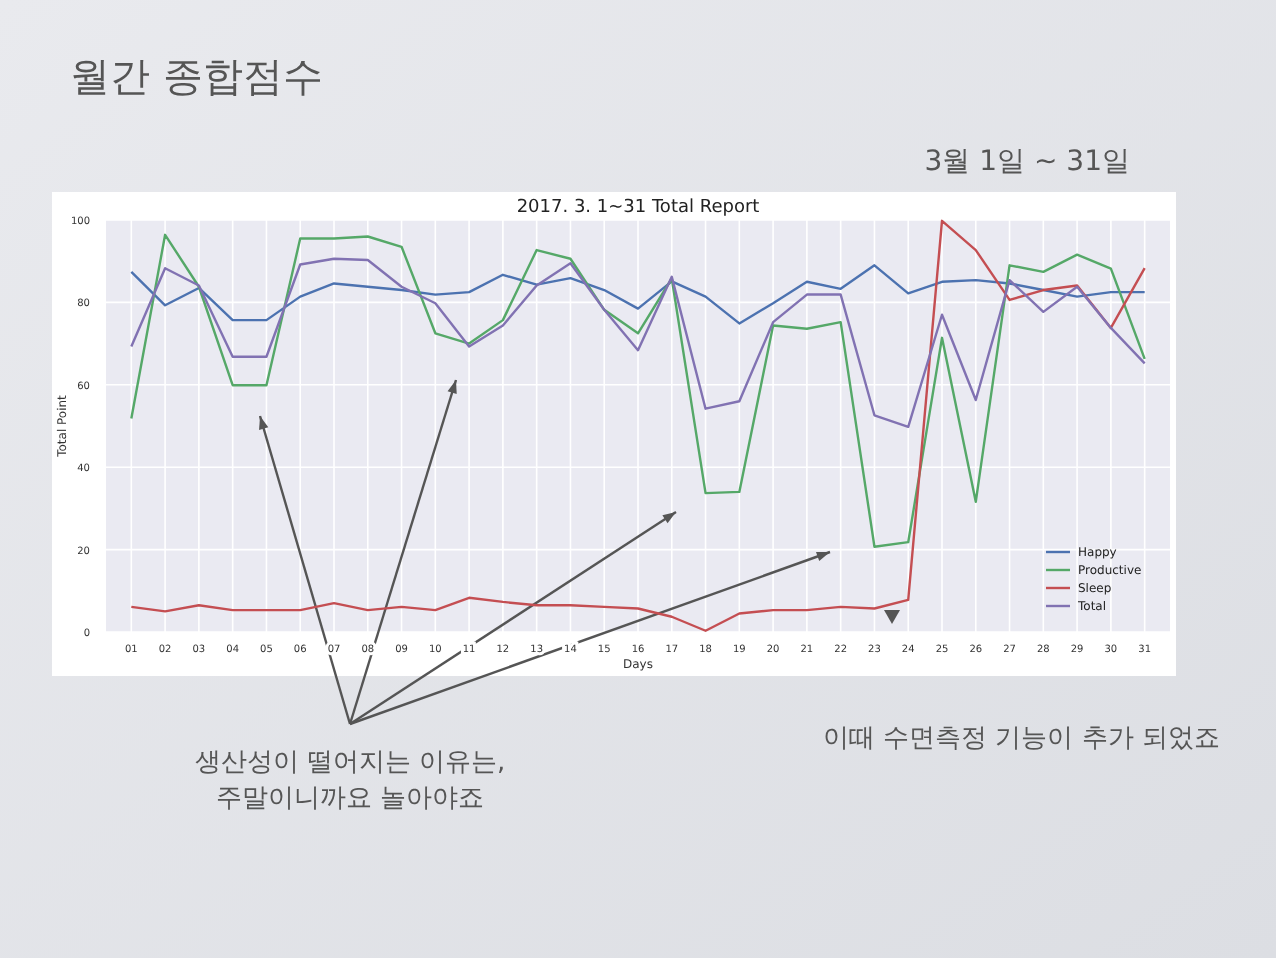 The image size is (1276, 958). Describe the element at coordinates (350, 781) in the screenshot. I see `text: 생산성이 떨어지는 이유는, 주말이니까요 놀아야죠` at that location.